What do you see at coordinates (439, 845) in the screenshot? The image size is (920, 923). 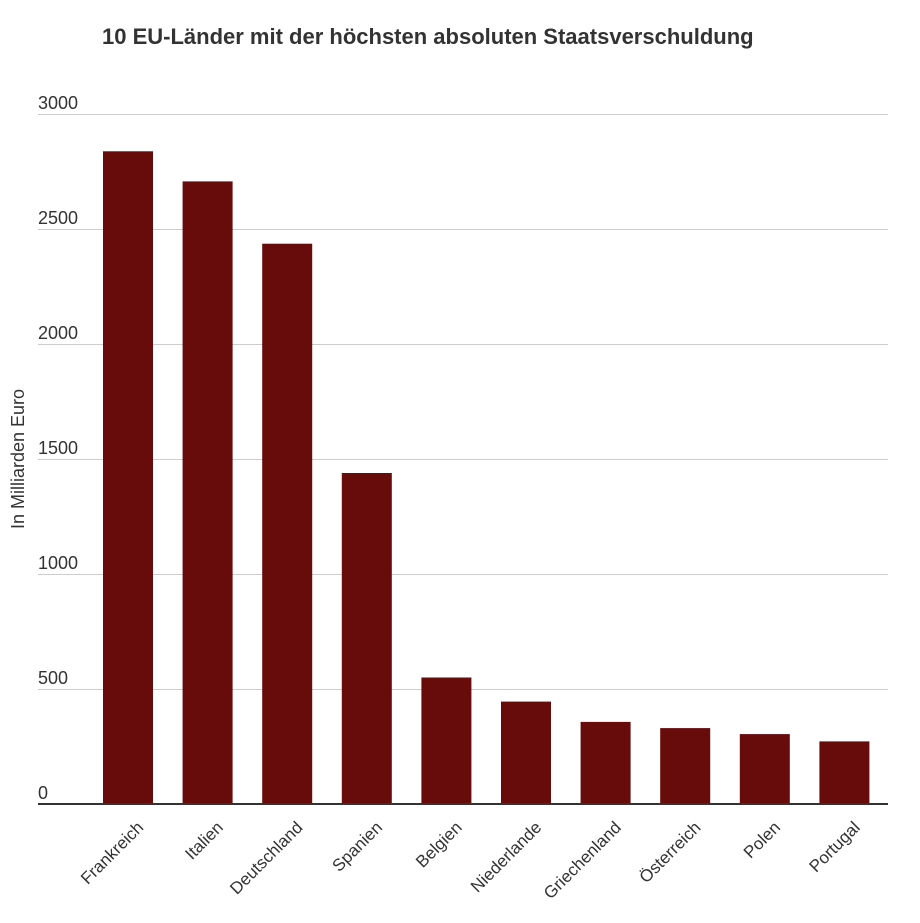 I see `x-tick-label: Belgien` at bounding box center [439, 845].